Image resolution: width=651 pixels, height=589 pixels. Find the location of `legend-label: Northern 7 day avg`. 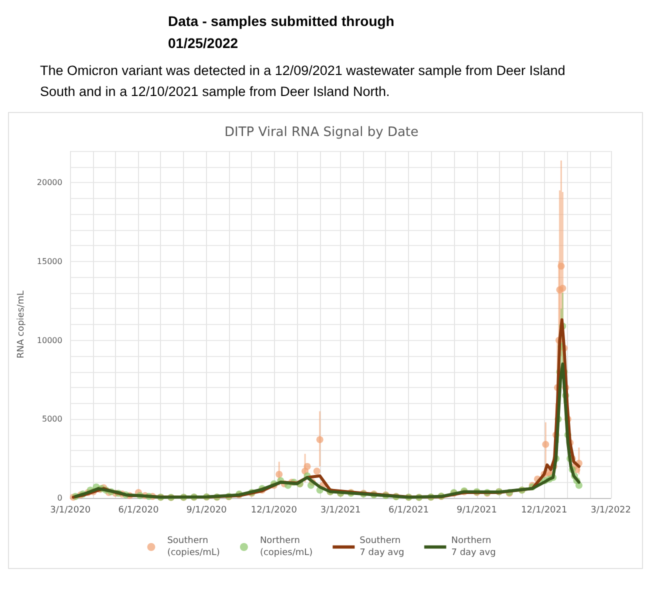

legend-label: Northern 7 day avg is located at coordinates (473, 547).